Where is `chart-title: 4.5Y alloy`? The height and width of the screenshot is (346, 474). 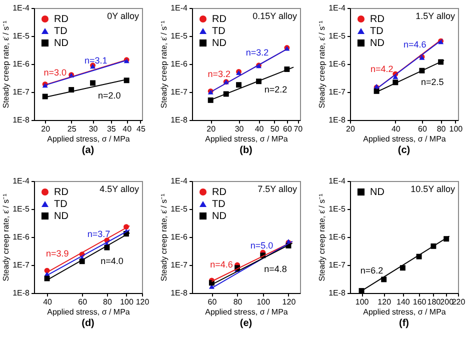
chart-title: 4.5Y alloy is located at coordinates (120, 189).